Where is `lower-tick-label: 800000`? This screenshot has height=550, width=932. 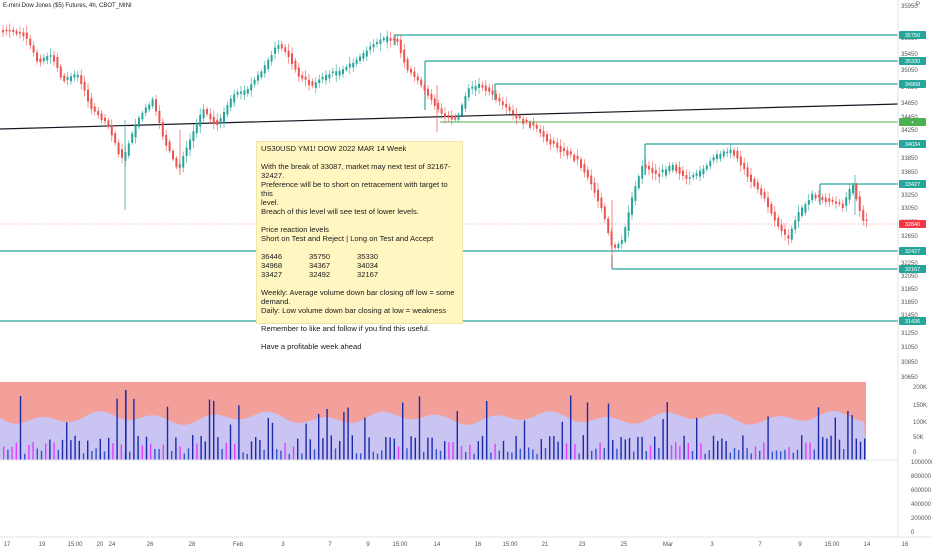 lower-tick-label: 800000 is located at coordinates (921, 477).